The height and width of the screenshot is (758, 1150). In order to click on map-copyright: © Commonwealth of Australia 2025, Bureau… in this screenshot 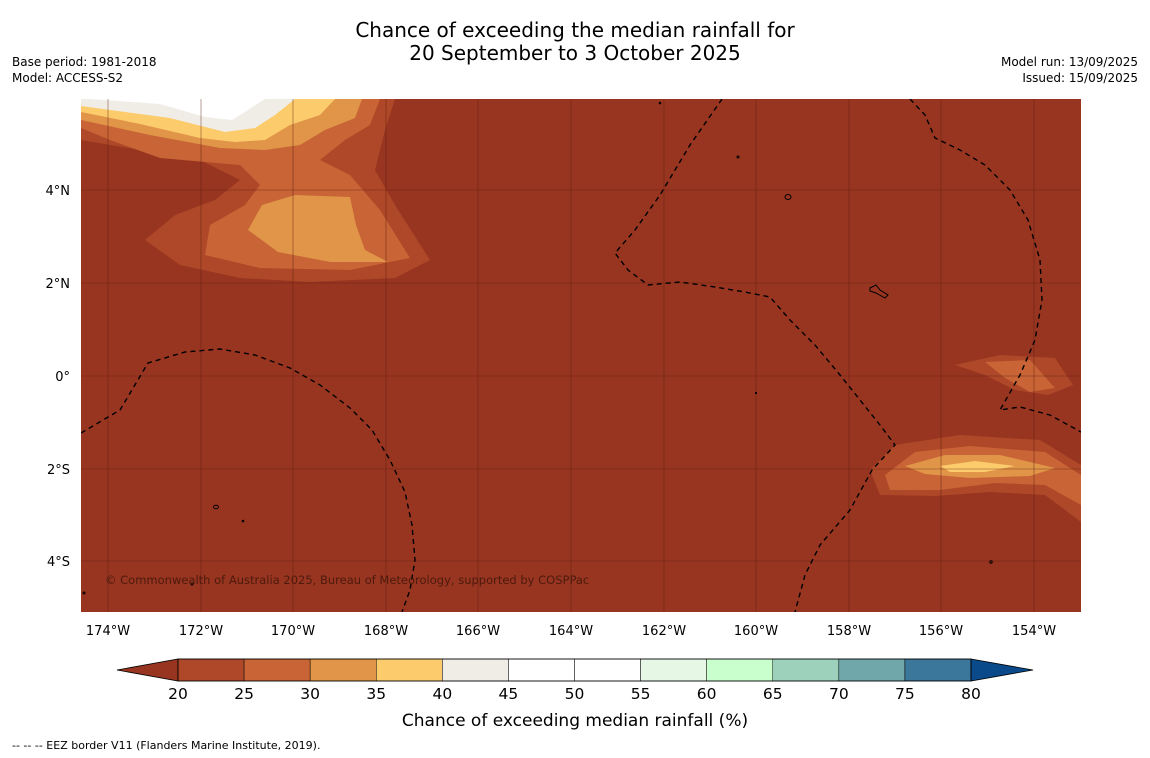, I will do `click(347, 580)`.